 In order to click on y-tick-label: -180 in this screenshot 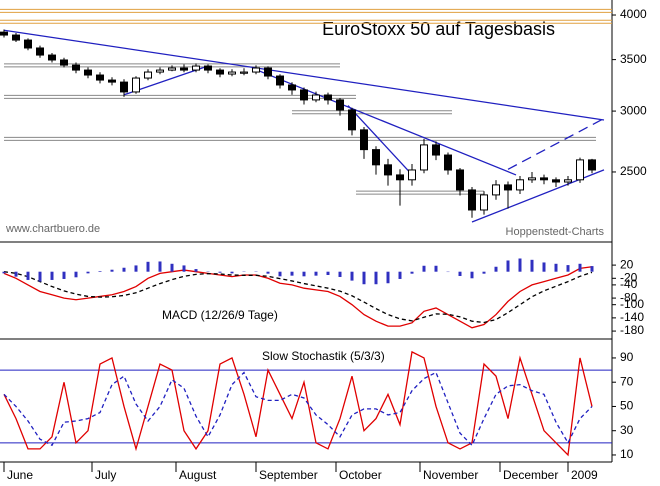, I will do `click(632, 330)`.